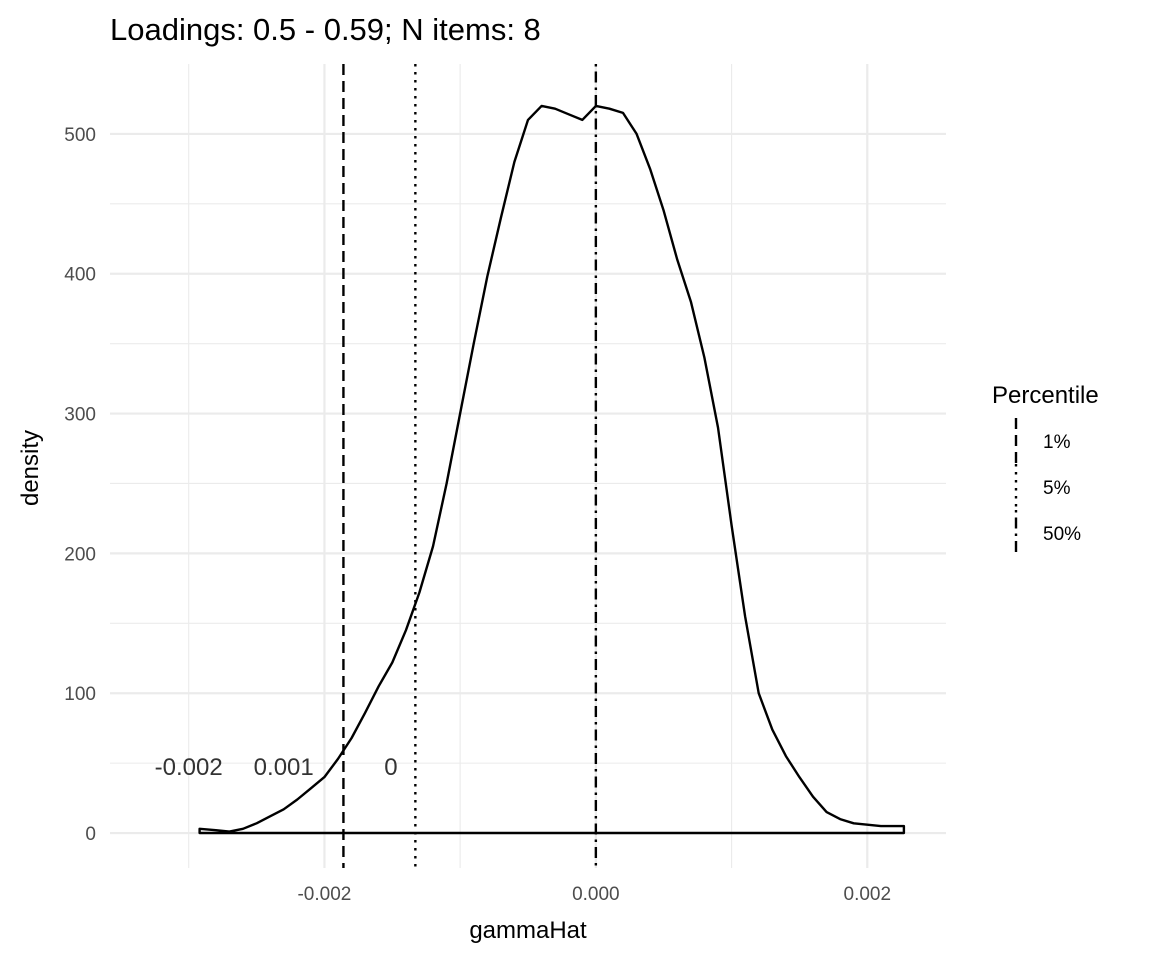 The height and width of the screenshot is (960, 1152). Describe the element at coordinates (1045, 469) in the screenshot. I see `legend: Percentile 1% 5% 50%` at that location.